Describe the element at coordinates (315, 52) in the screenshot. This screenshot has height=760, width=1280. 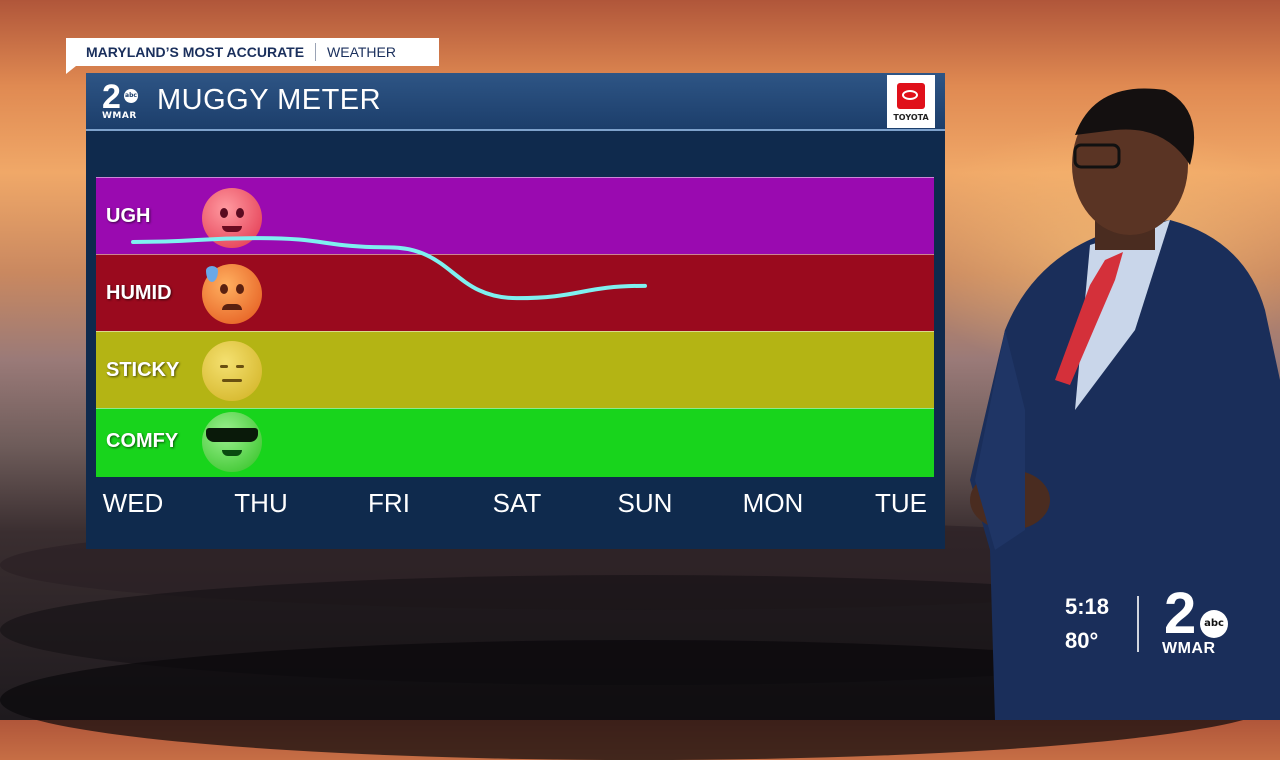
I see `tagline-divider` at that location.